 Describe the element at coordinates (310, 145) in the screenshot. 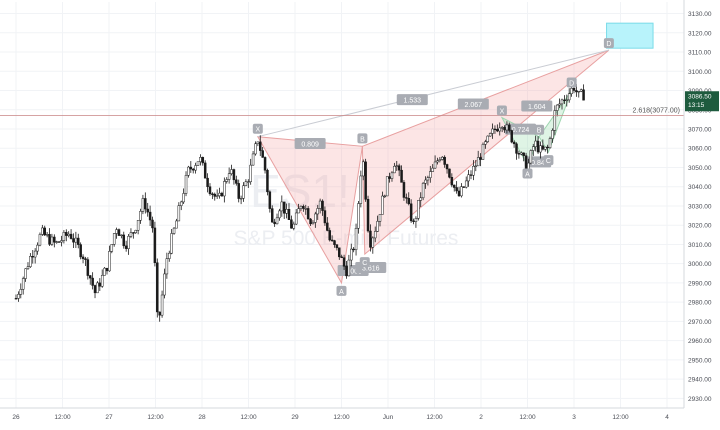

I see `ratio-xab: 0.809` at that location.